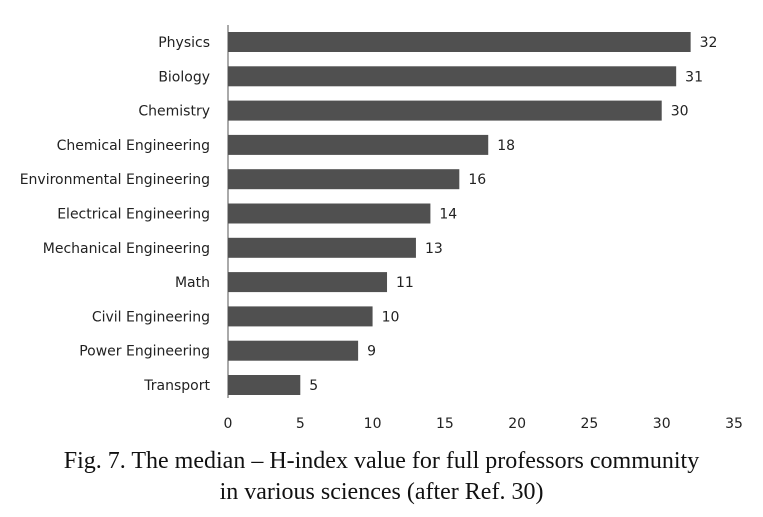 This screenshot has height=517, width=763. What do you see at coordinates (483, 424) in the screenshot?
I see `x-axis-ticks: 0 5 10 15 20 25 30 35` at bounding box center [483, 424].